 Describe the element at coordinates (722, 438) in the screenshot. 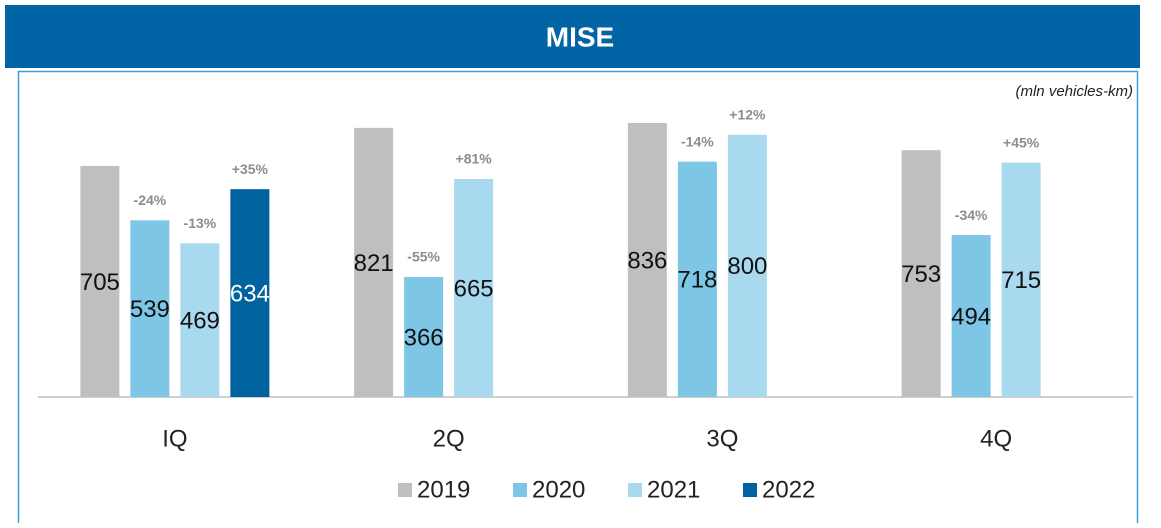

I see `x-tick-label: 3Q` at that location.